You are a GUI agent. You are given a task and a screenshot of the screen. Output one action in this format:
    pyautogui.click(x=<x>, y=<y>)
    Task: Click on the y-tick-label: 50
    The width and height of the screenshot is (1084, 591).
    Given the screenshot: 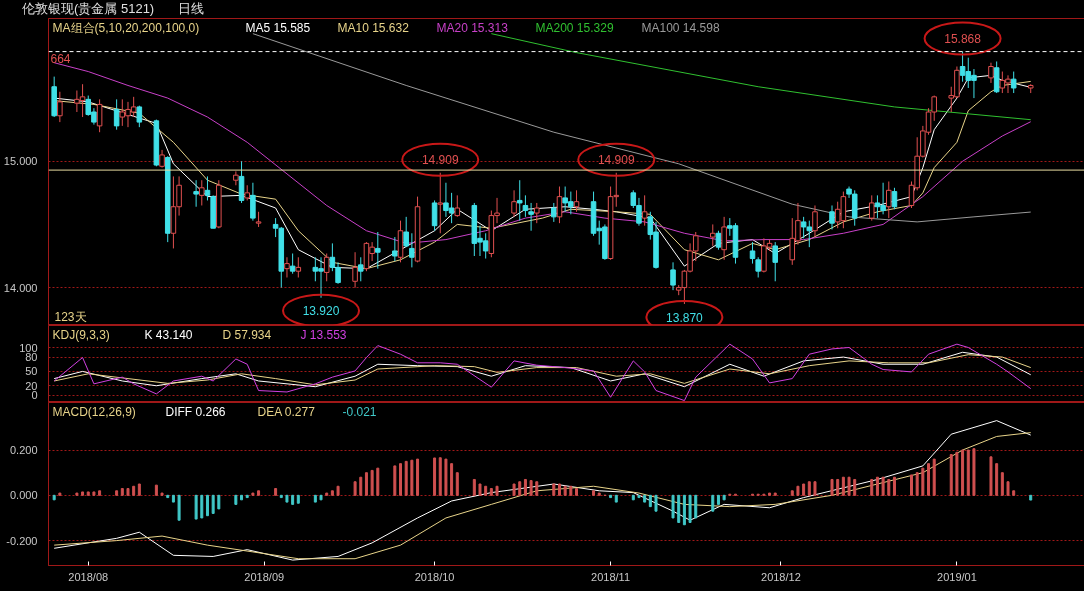 What is the action you would take?
    pyautogui.click(x=31, y=371)
    